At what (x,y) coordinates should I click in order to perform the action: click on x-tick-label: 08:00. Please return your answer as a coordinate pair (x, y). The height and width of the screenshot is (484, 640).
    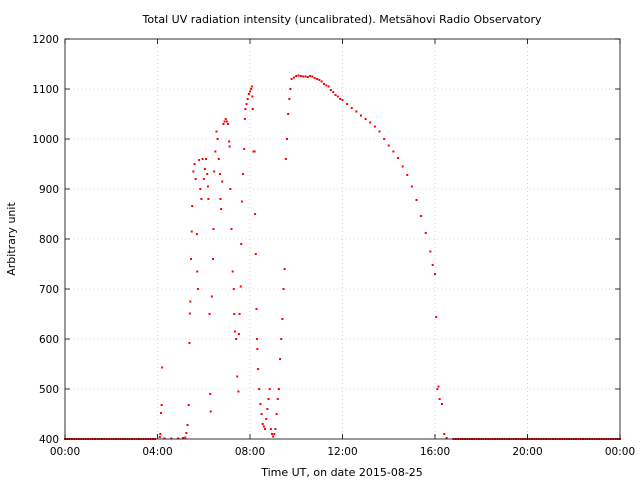
    Looking at the image, I should click on (250, 452).